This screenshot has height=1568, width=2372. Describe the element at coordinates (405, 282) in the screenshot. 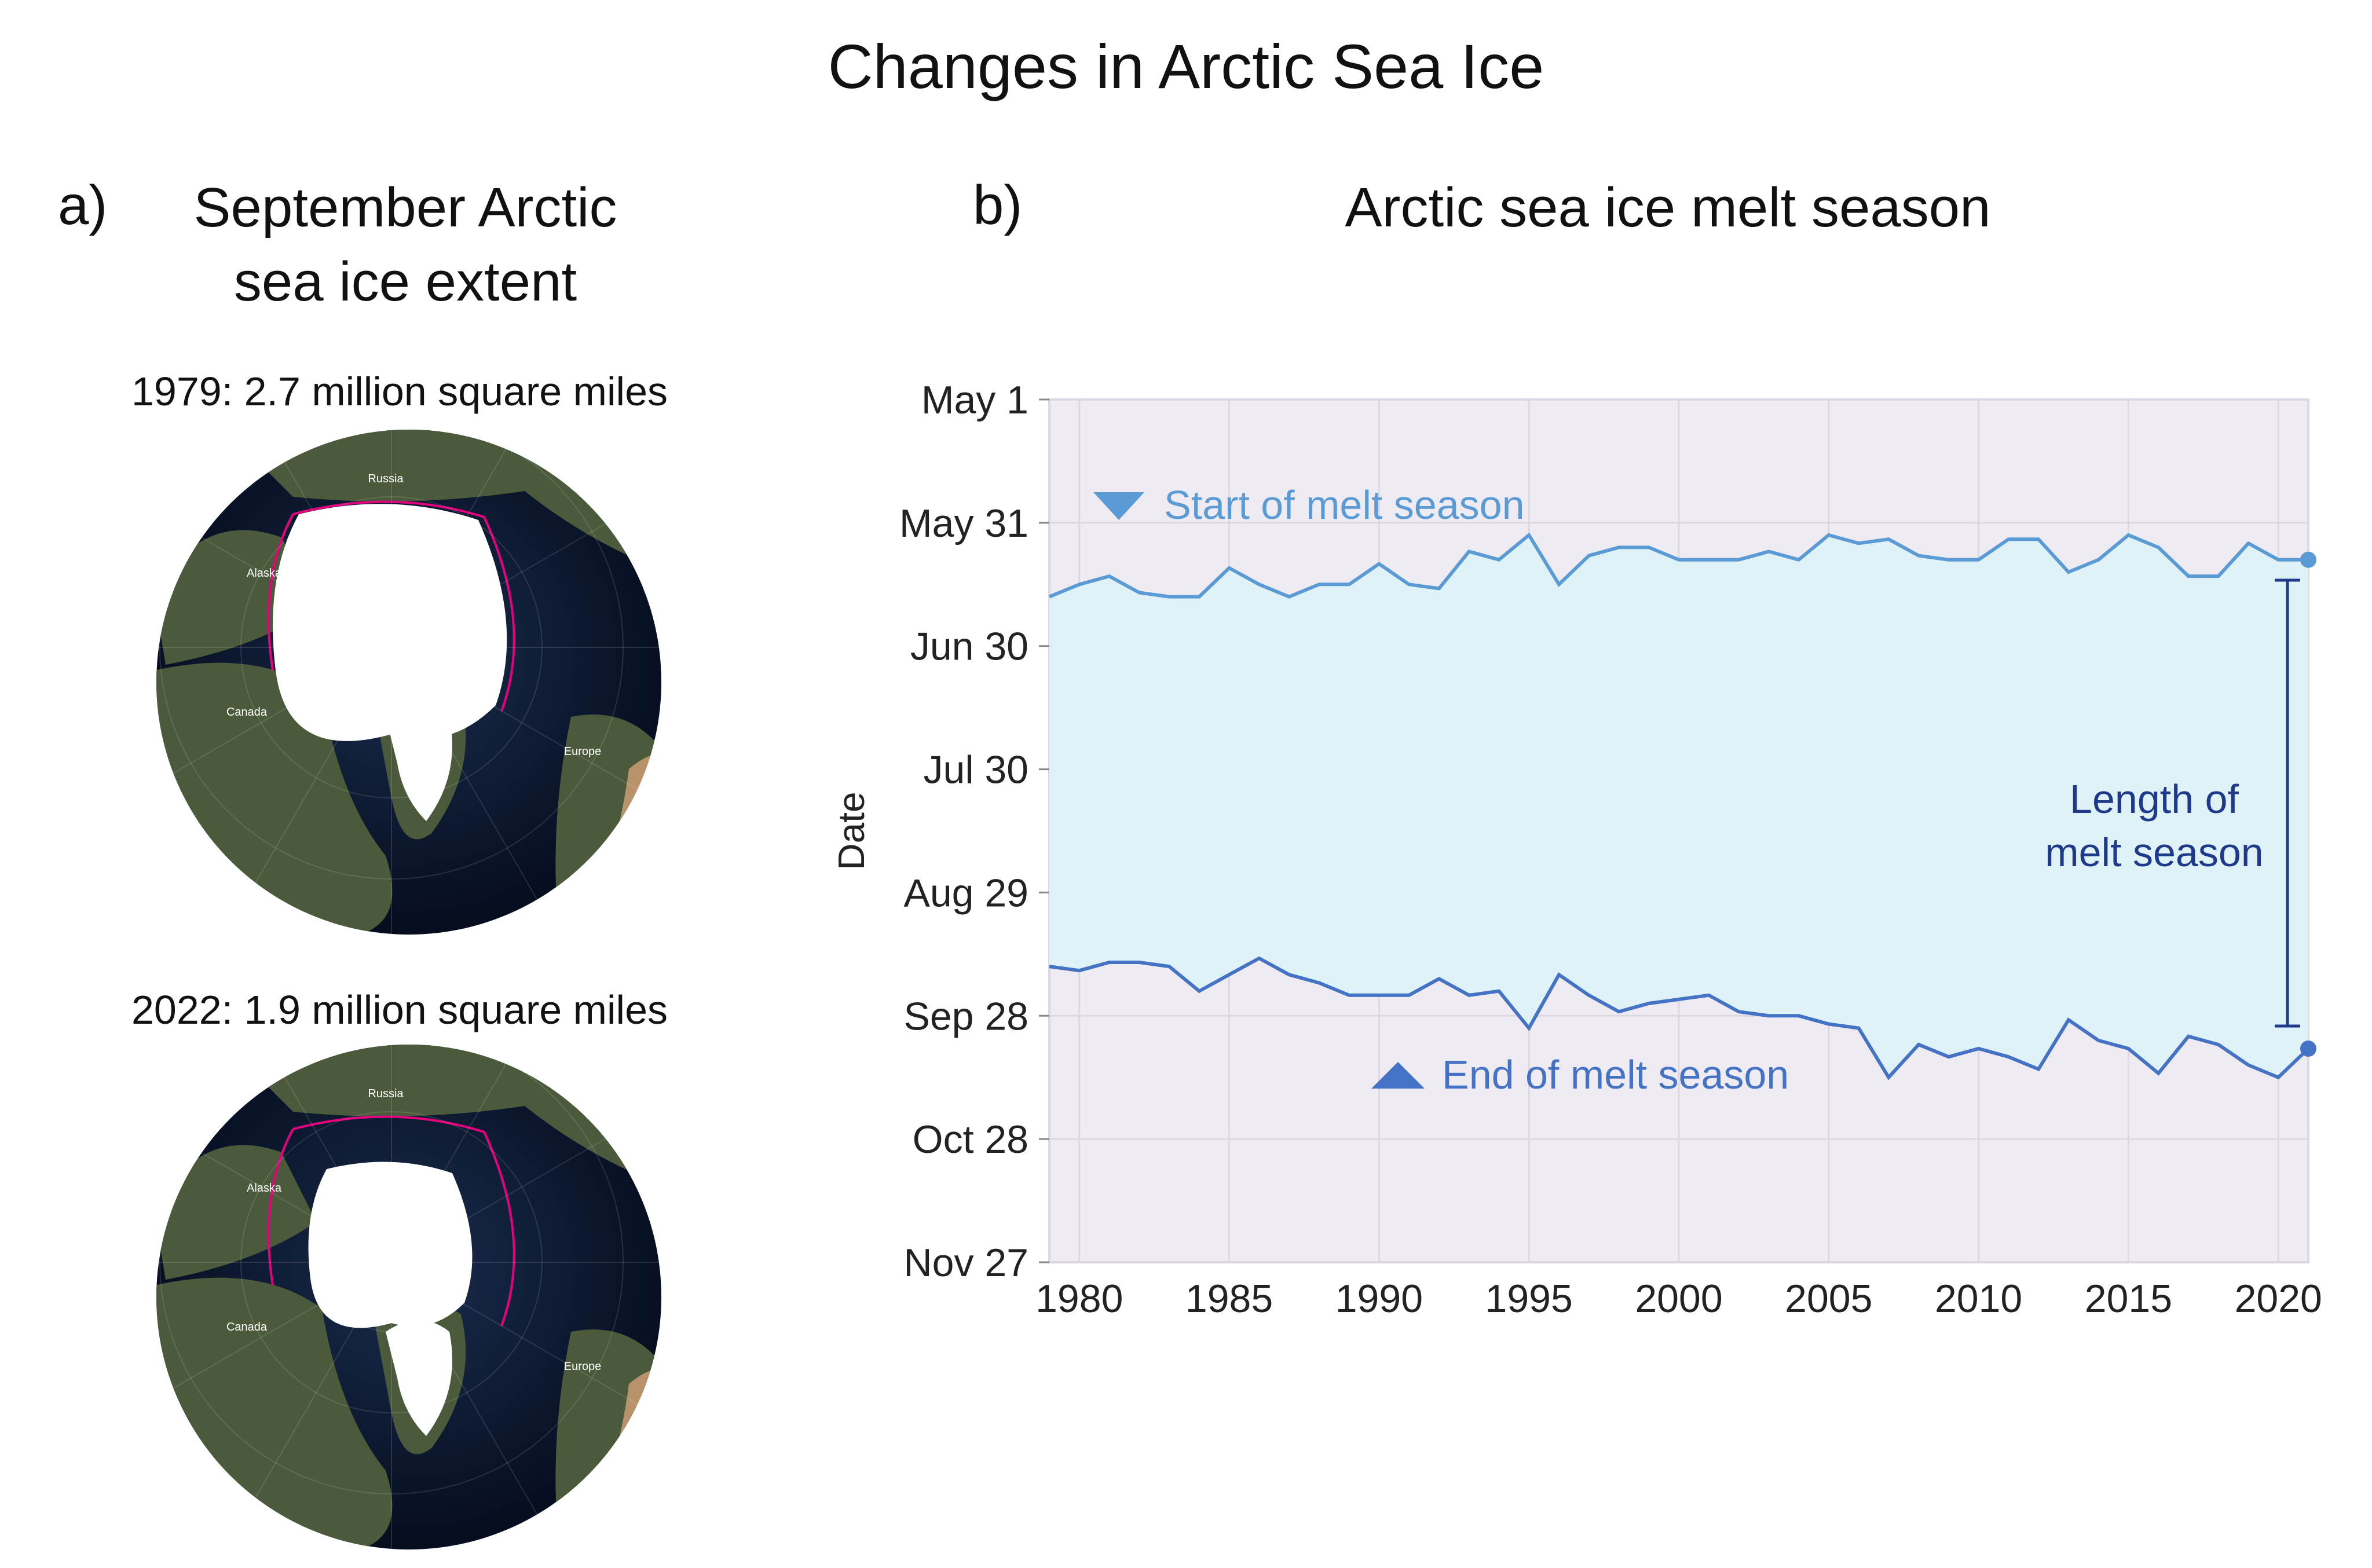

I see `panel-a-title-line2: sea ice extent` at that location.